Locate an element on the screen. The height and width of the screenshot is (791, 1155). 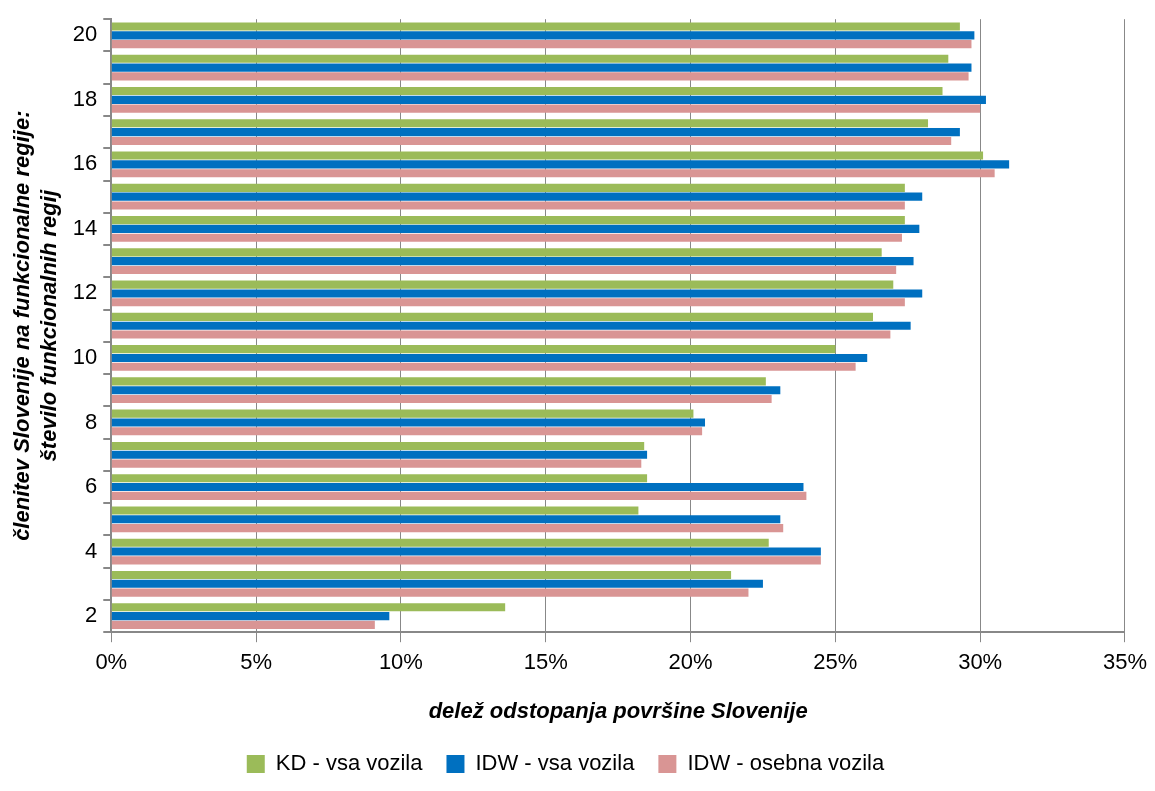
legend-label: IDW - vsa vozila is located at coordinates (555, 763).